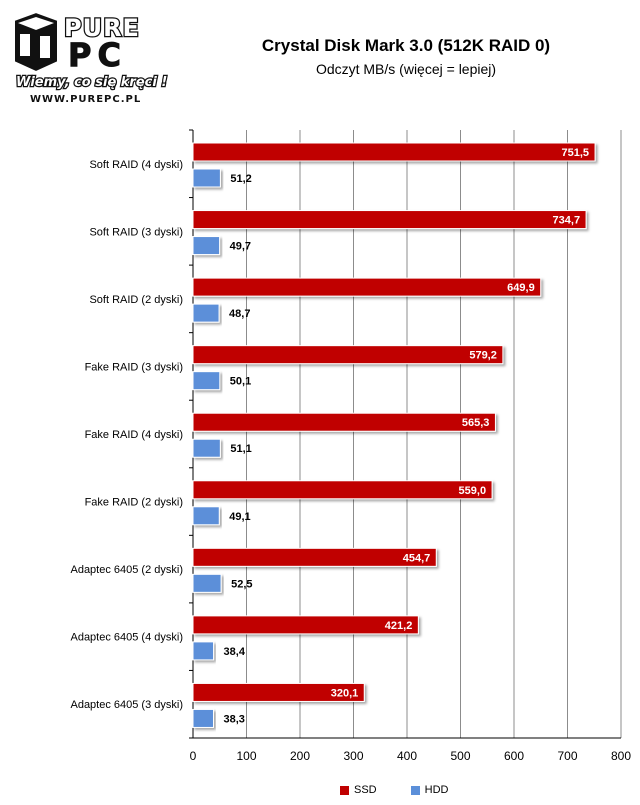 The width and height of the screenshot is (640, 805). I want to click on legend-label: HDD, so click(436, 790).